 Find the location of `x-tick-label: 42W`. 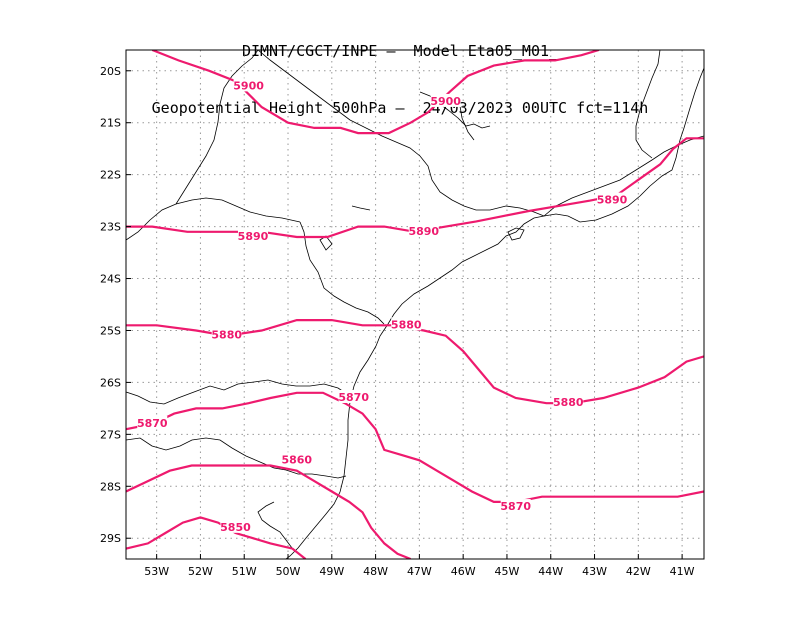

x-tick-label: 42W is located at coordinates (638, 571).